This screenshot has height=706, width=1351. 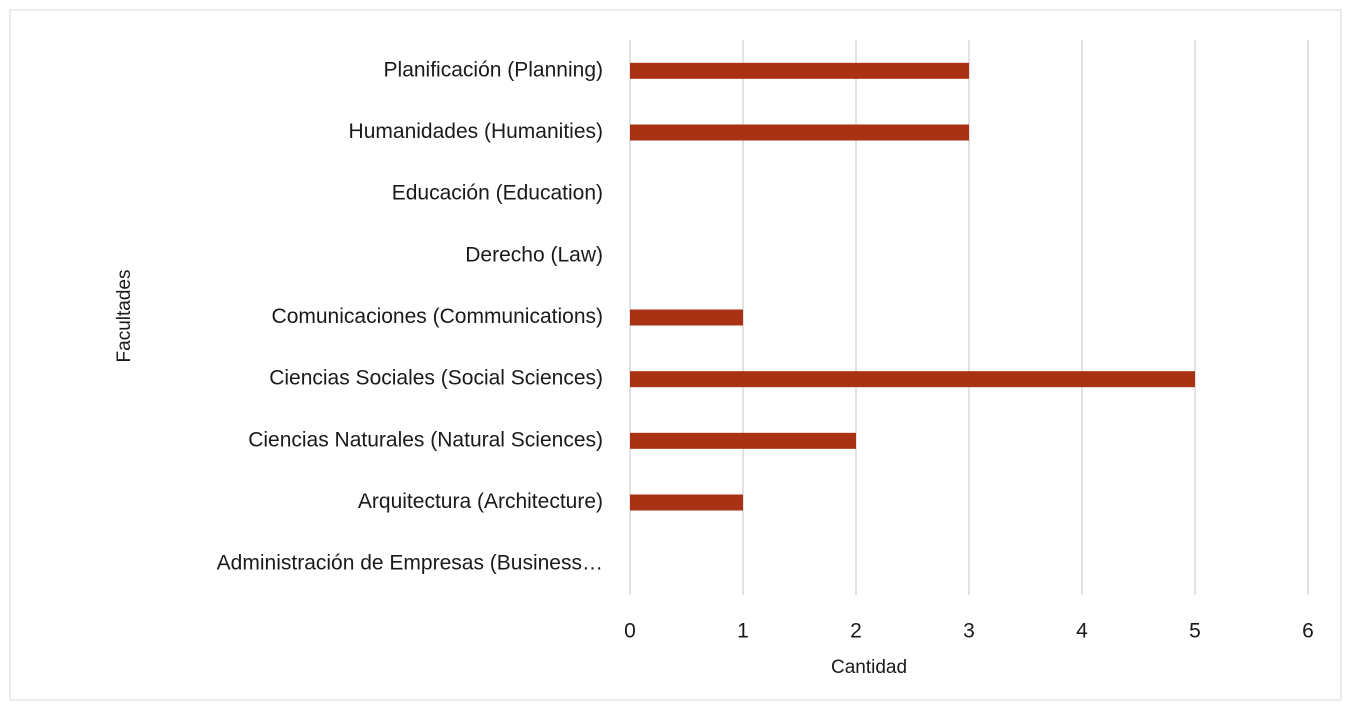 What do you see at coordinates (1082, 631) in the screenshot?
I see `x-tick-label: 4` at bounding box center [1082, 631].